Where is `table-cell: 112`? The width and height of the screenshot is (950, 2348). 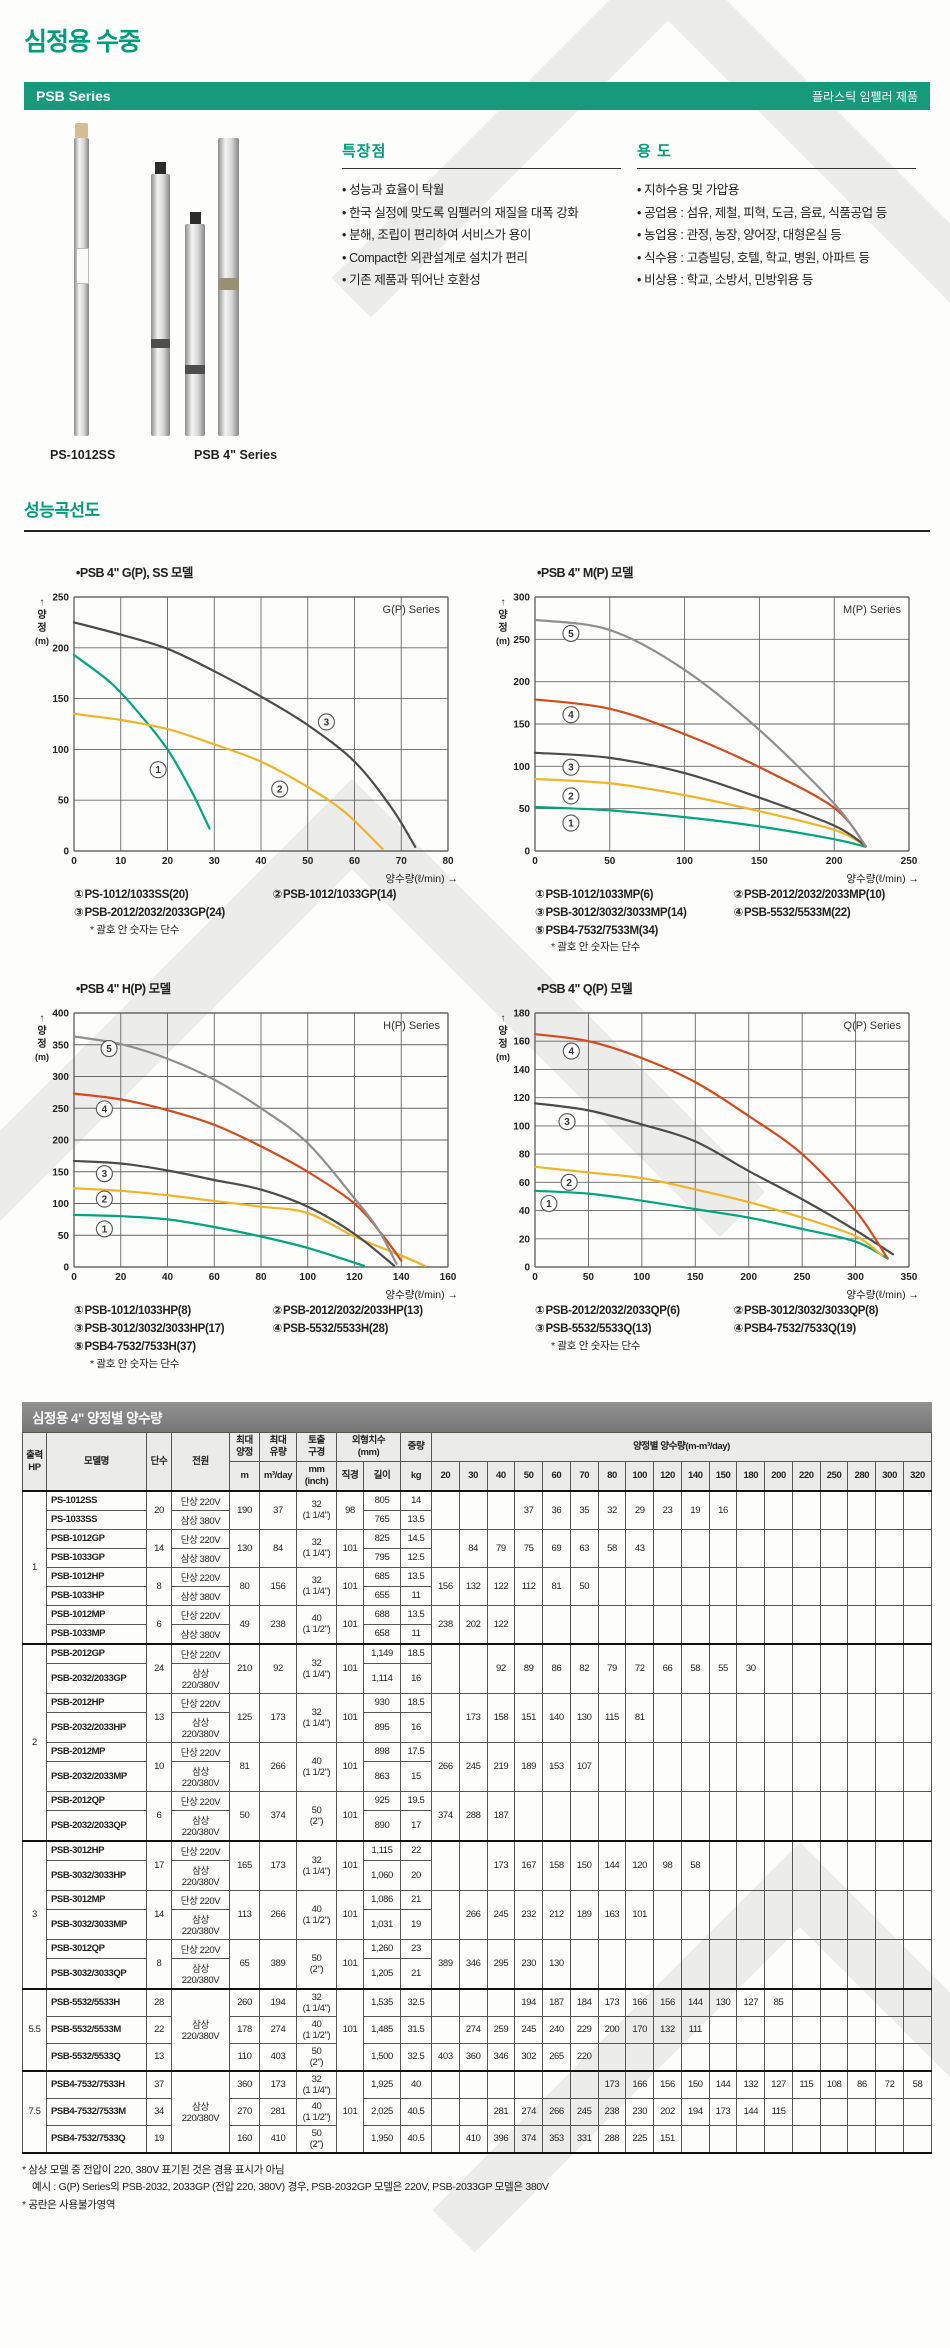
table-cell: 112 is located at coordinates (529, 1586).